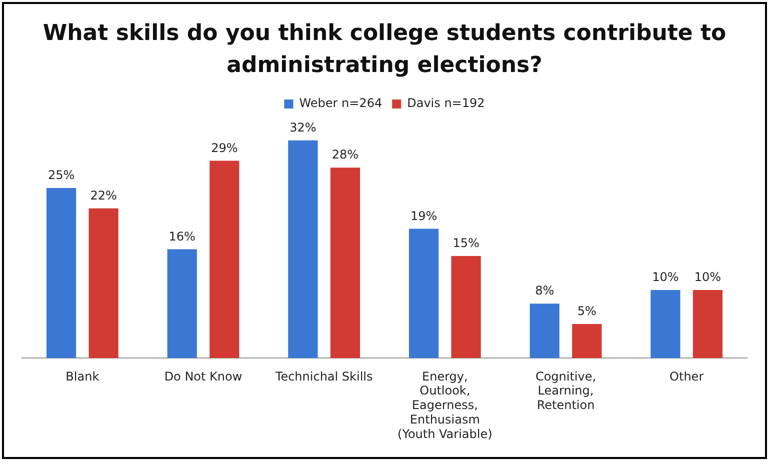 The height and width of the screenshot is (465, 773). I want to click on data-label: 25%, so click(61, 175).